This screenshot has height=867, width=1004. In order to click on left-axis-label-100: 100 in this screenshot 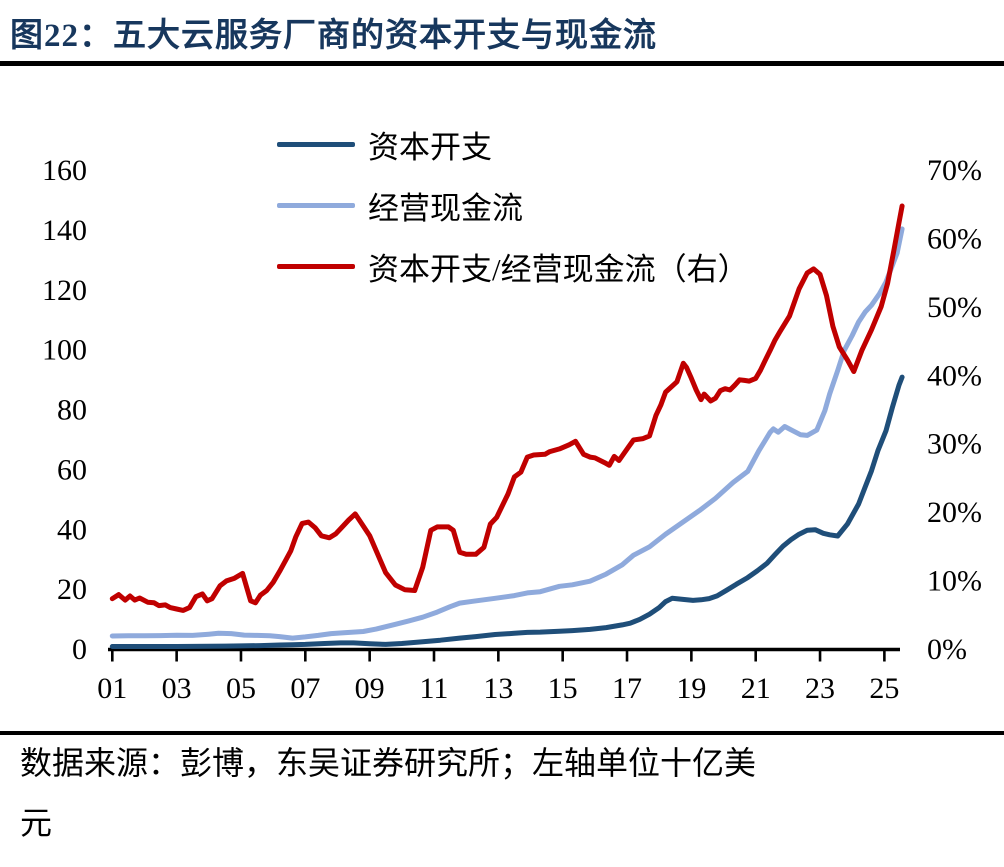, I will do `click(64, 350)`.